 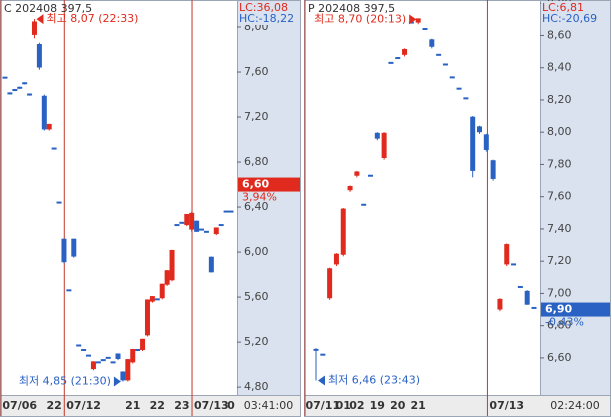 What do you see at coordinates (559, 260) in the screenshot?
I see `y-tick-label: 7,20` at bounding box center [559, 260].